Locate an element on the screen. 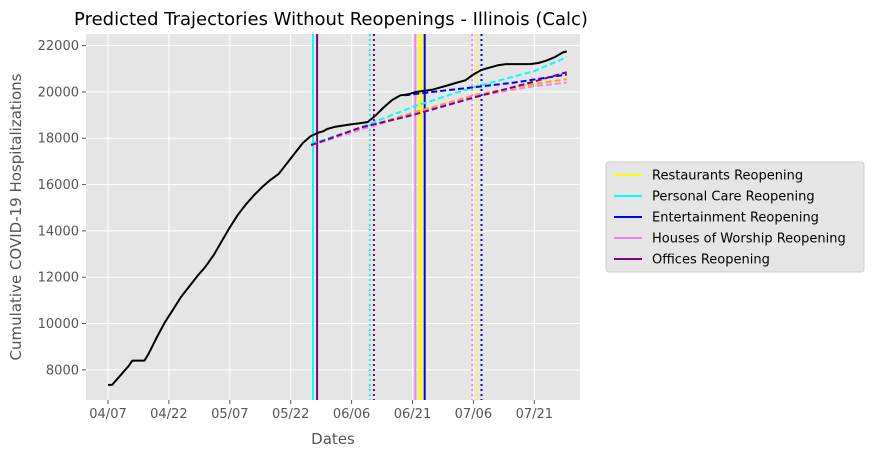 This screenshot has width=873, height=457. y-tick-label: 22000 is located at coordinates (58, 46).